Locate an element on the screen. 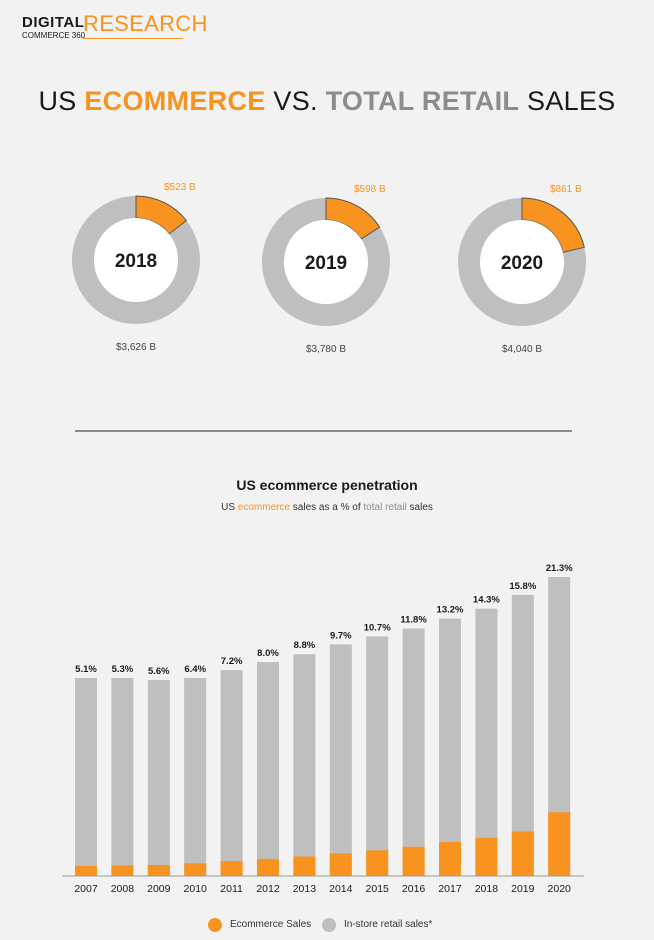 This screenshot has height=940, width=654. bar-group-2018: 14.3% 2018 is located at coordinates (486, 745).